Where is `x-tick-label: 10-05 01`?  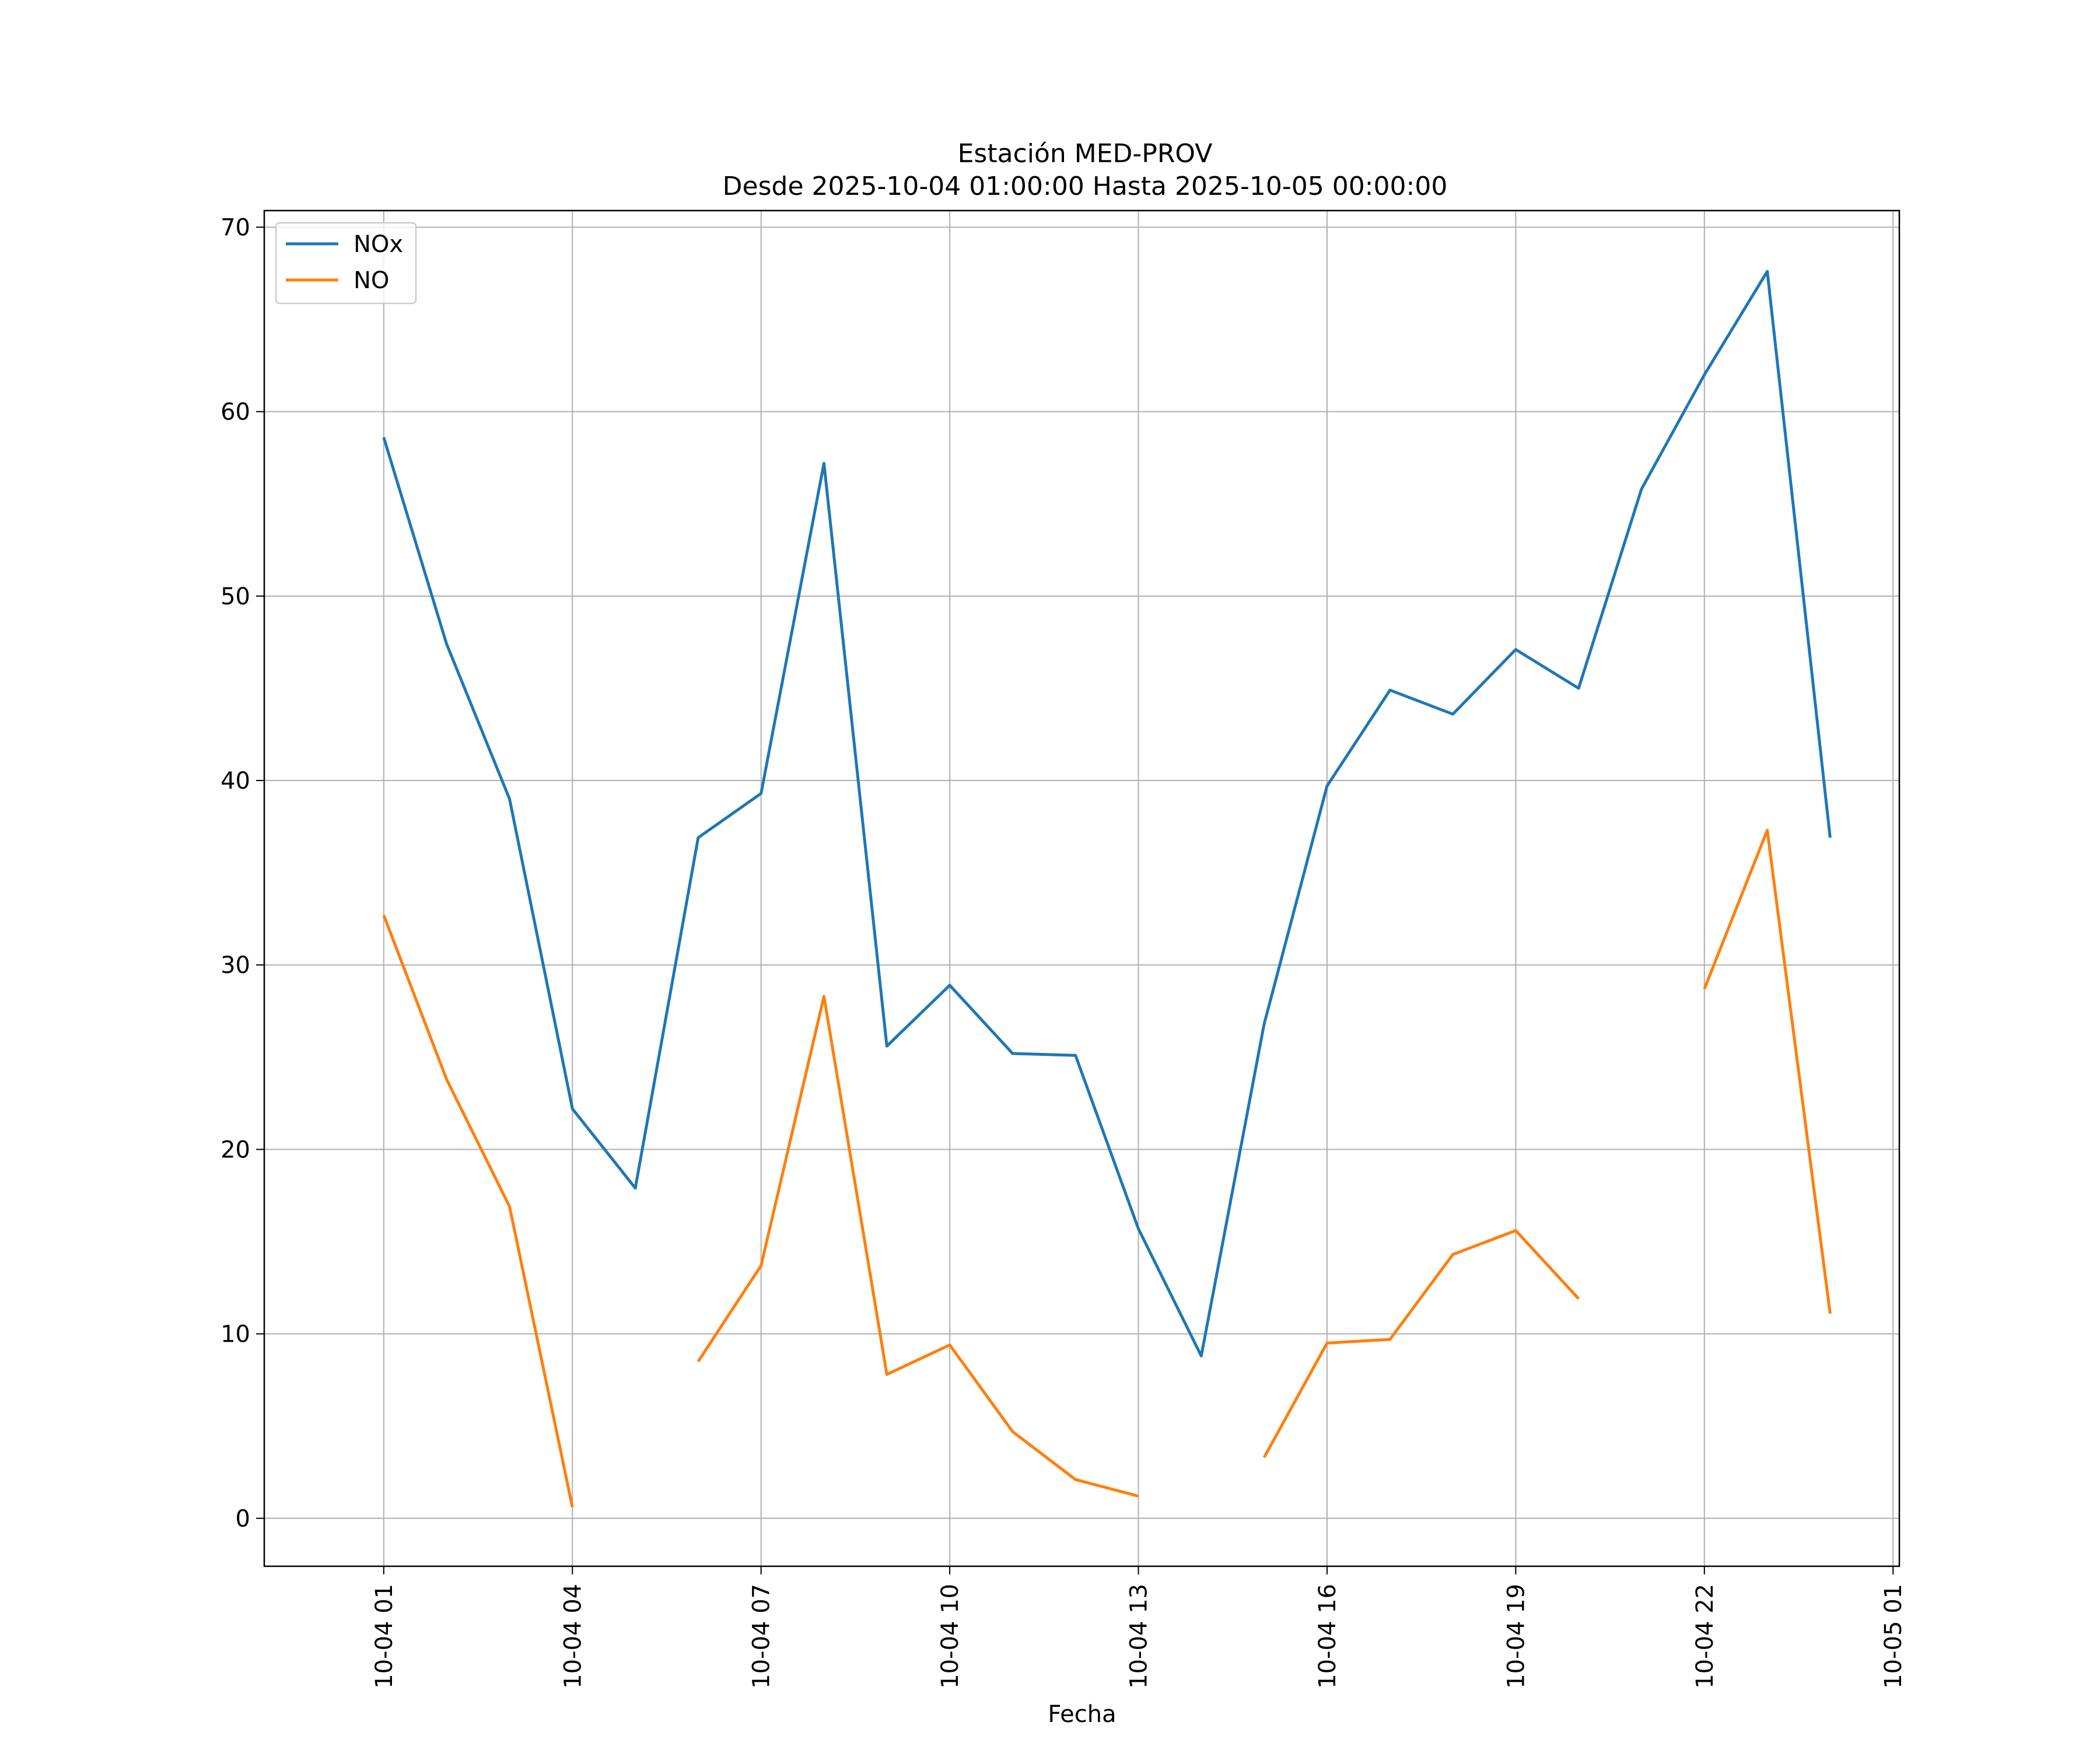 x-tick-label: 10-05 01 is located at coordinates (1894, 1636).